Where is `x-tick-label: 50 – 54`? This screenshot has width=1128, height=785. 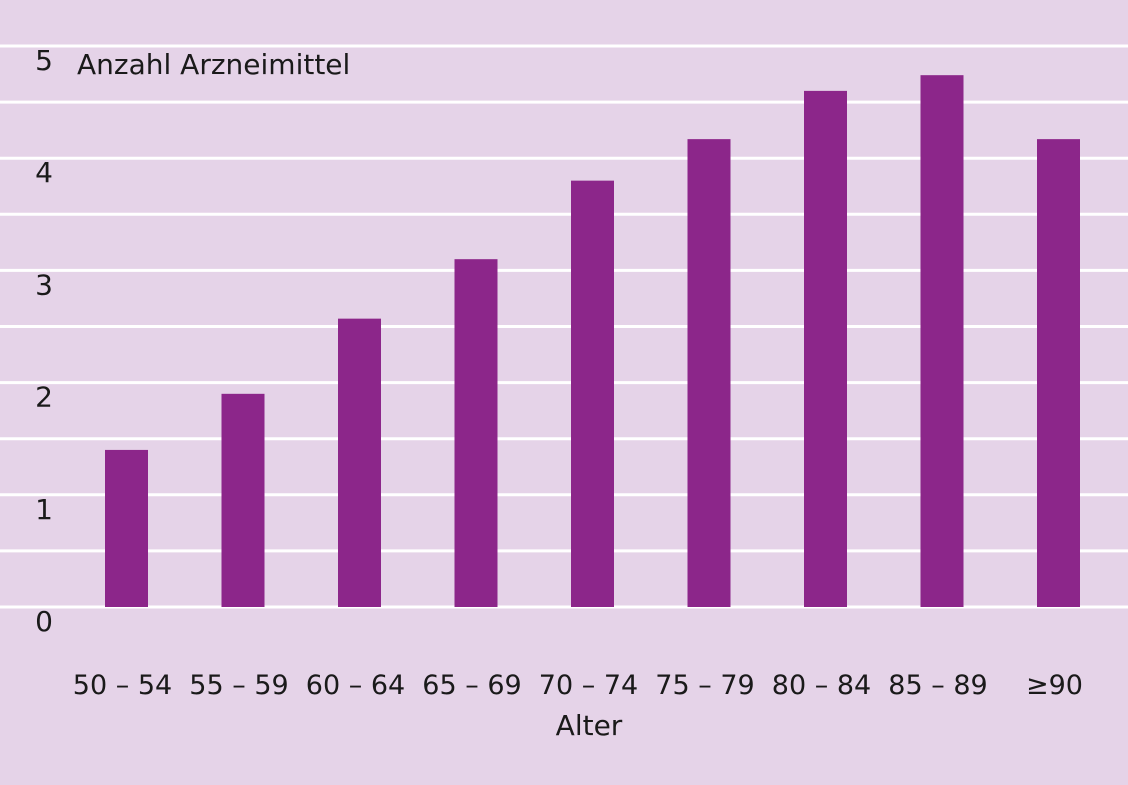
x-tick-label: 50 – 54 is located at coordinates (122, 685).